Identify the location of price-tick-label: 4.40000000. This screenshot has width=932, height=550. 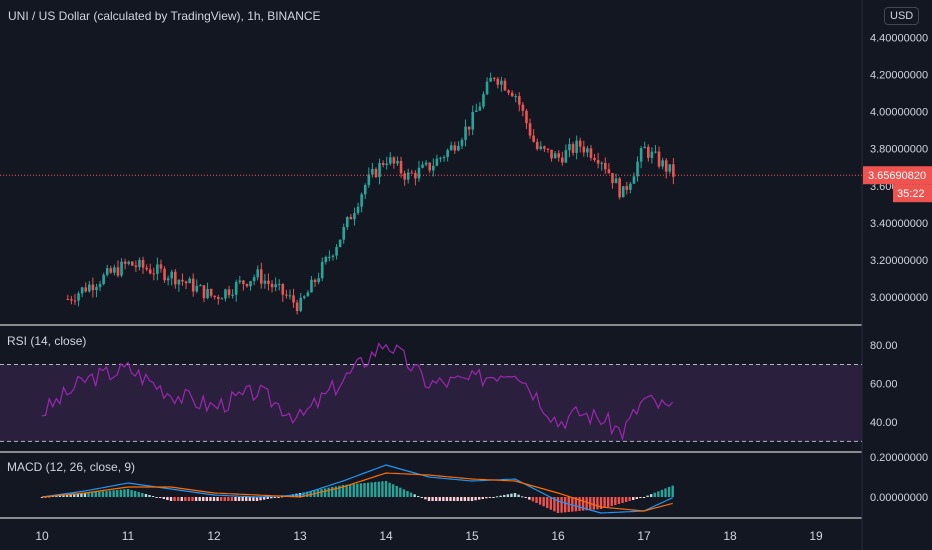
(899, 38).